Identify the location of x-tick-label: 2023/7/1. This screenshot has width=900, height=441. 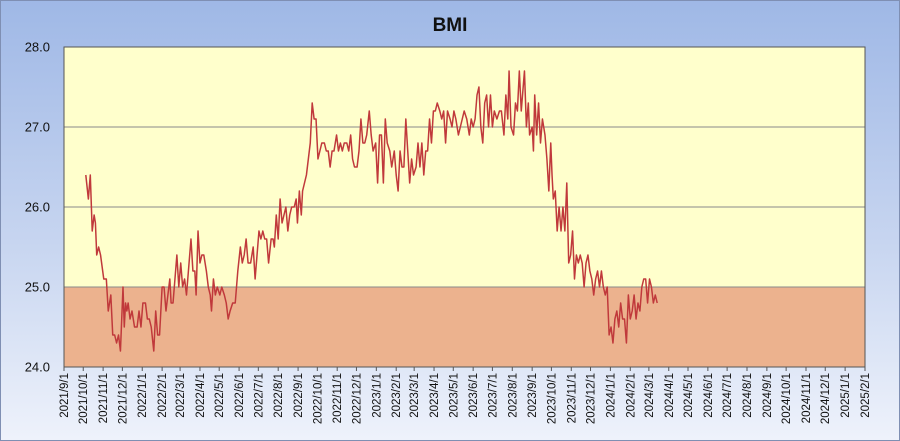
(493, 395).